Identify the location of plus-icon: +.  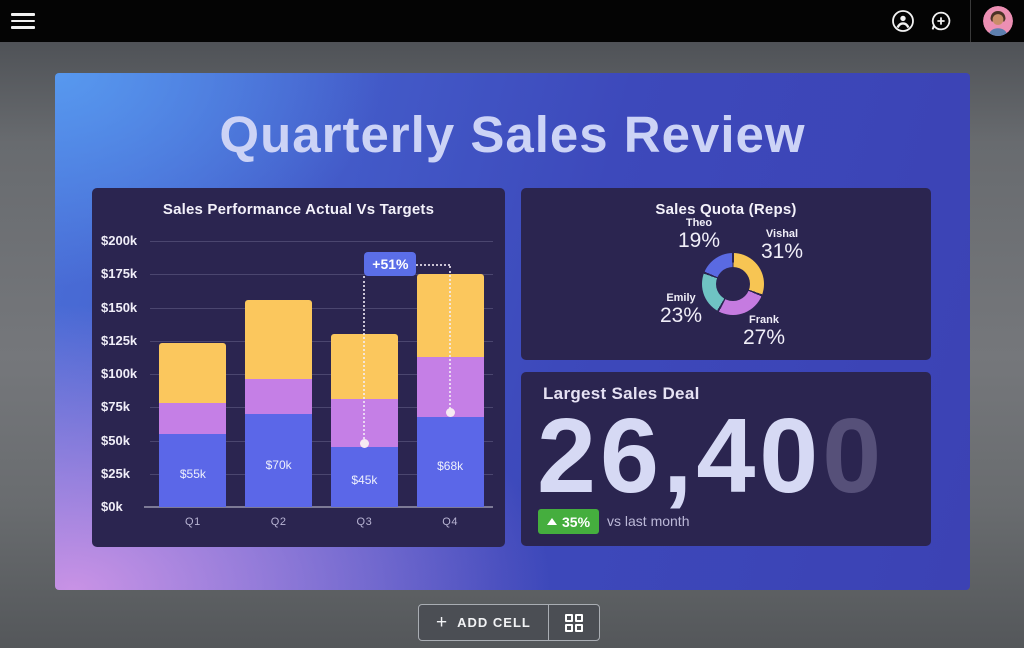
(442, 622).